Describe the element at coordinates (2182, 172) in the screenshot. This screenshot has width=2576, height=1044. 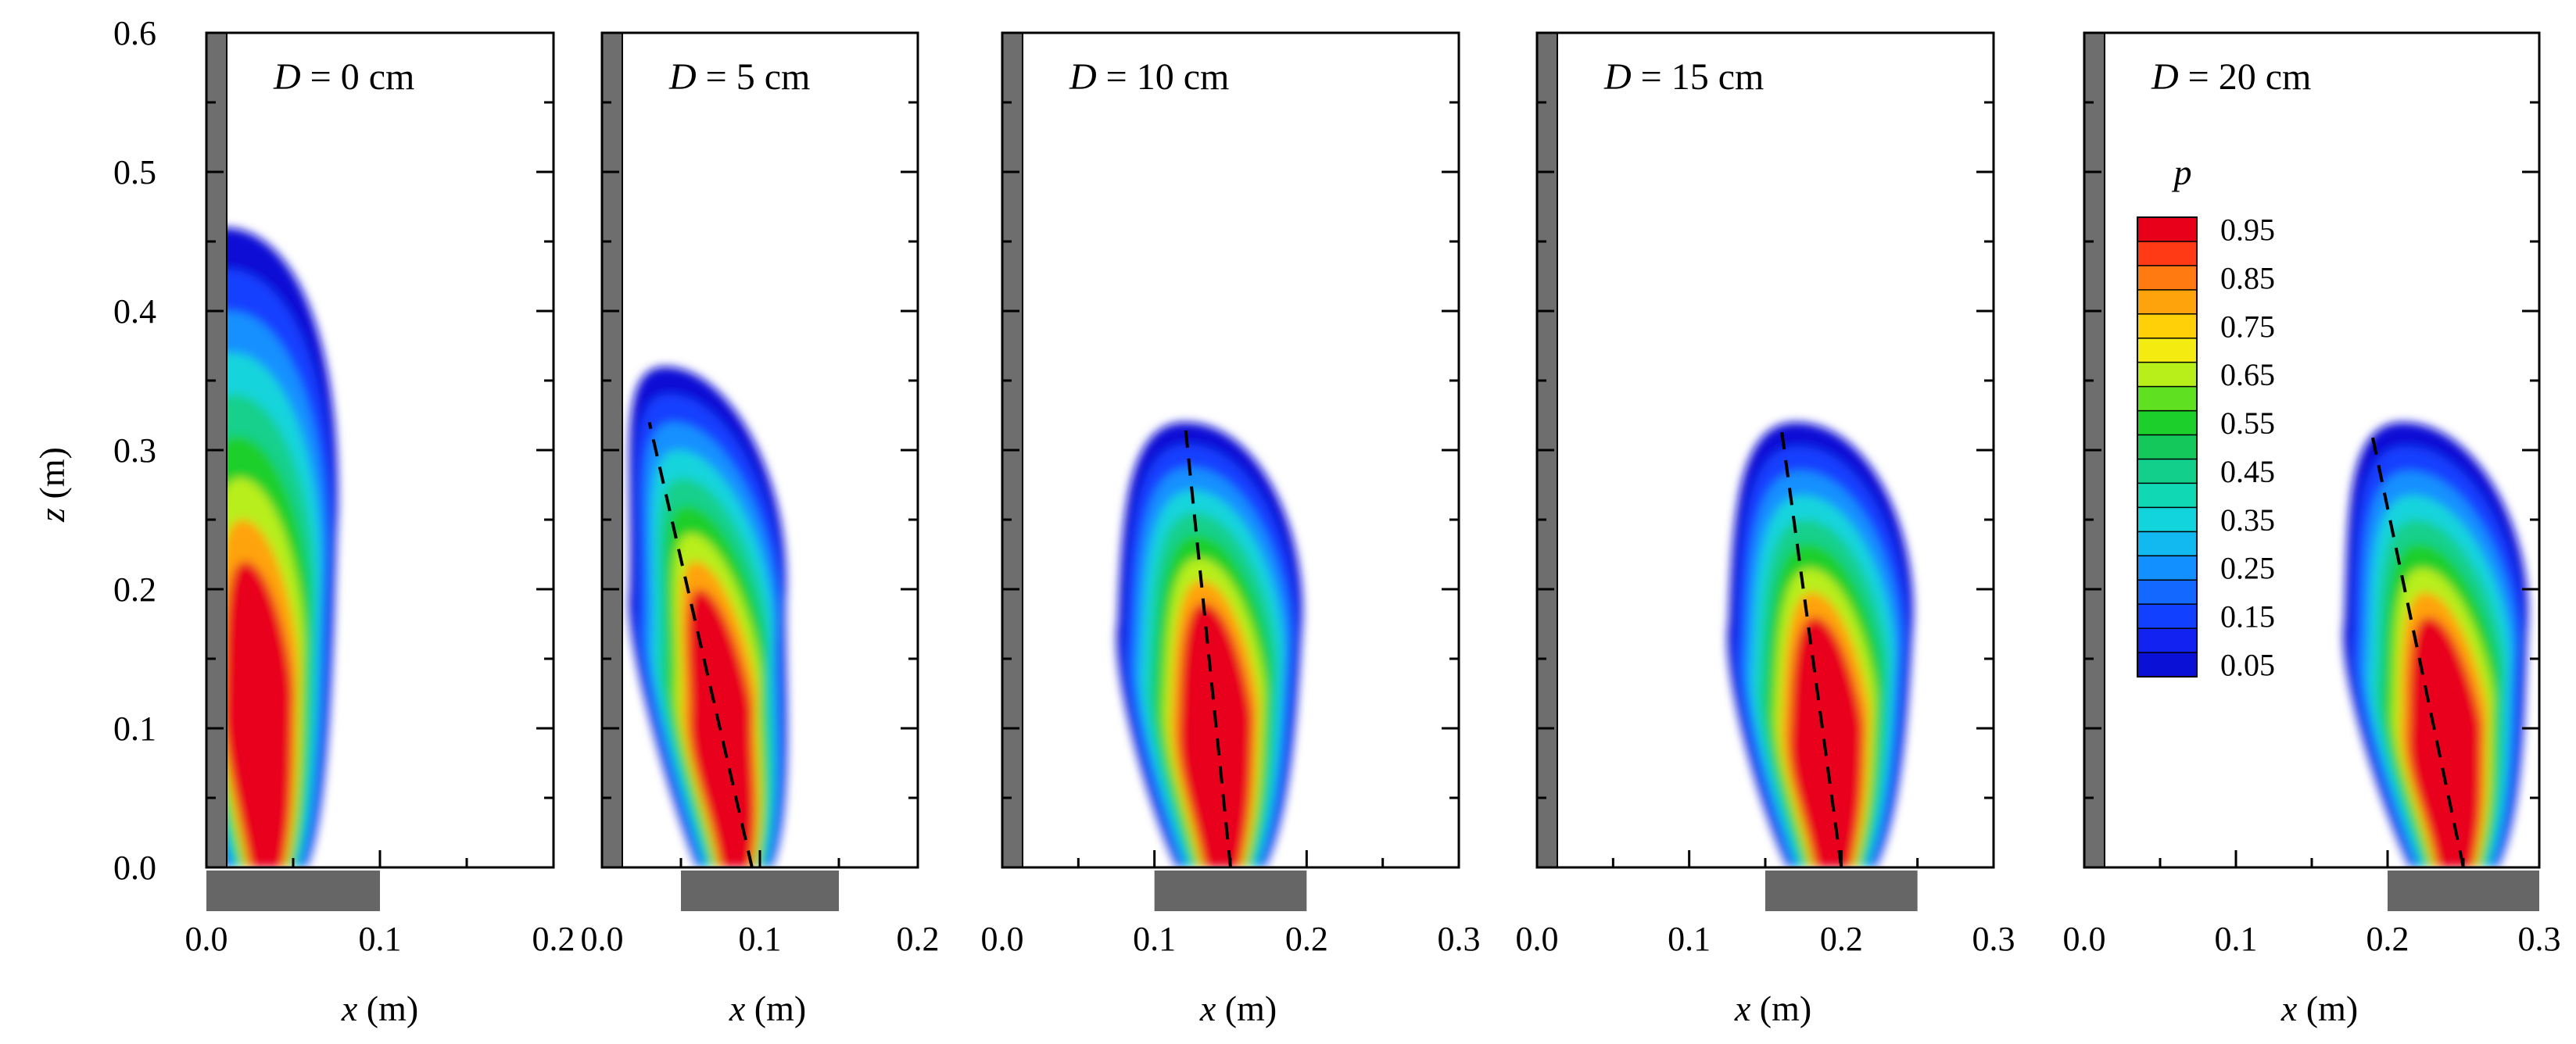
I see `colorbar-title: p` at that location.